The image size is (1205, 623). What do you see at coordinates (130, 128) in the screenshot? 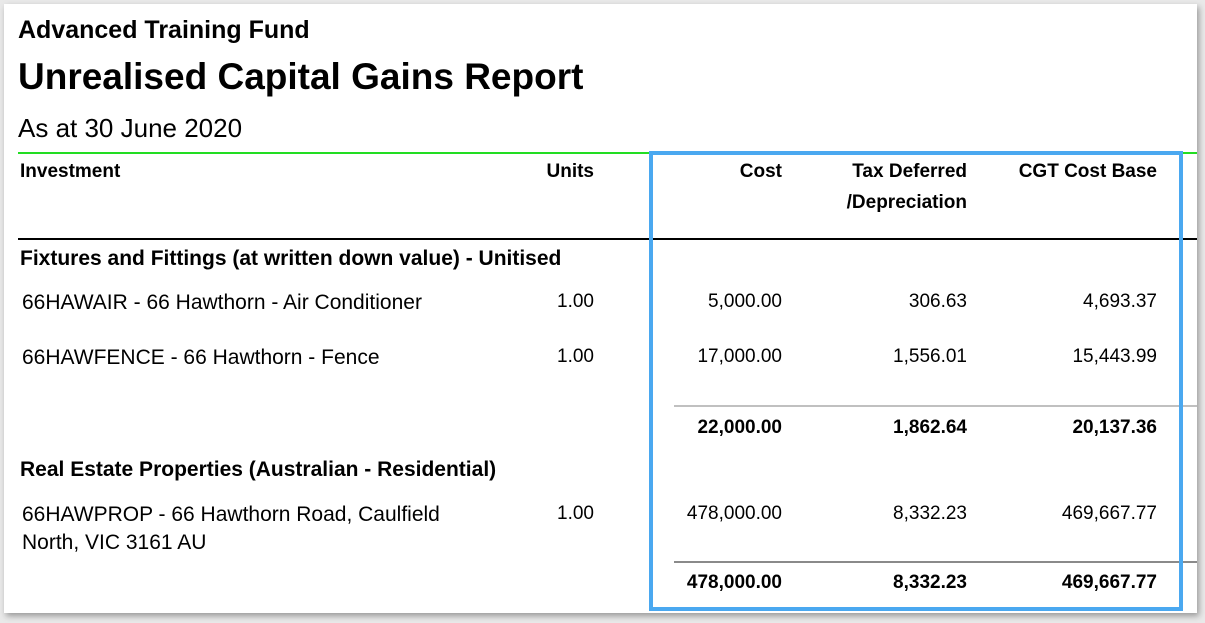
I see `report-date: As at 30 June 2020` at bounding box center [130, 128].